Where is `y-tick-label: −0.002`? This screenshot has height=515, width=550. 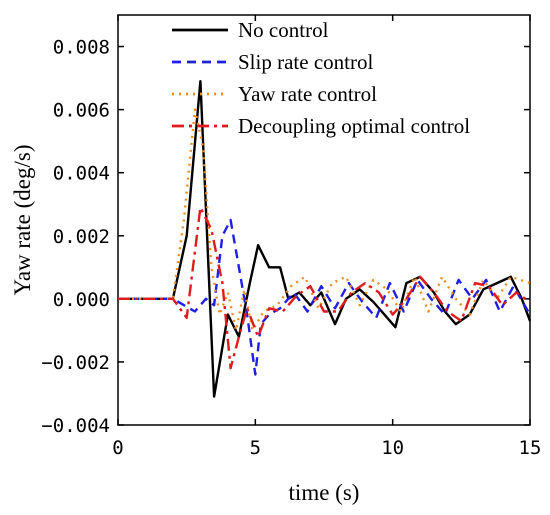 y-tick-label: −0.002 is located at coordinates (75, 363).